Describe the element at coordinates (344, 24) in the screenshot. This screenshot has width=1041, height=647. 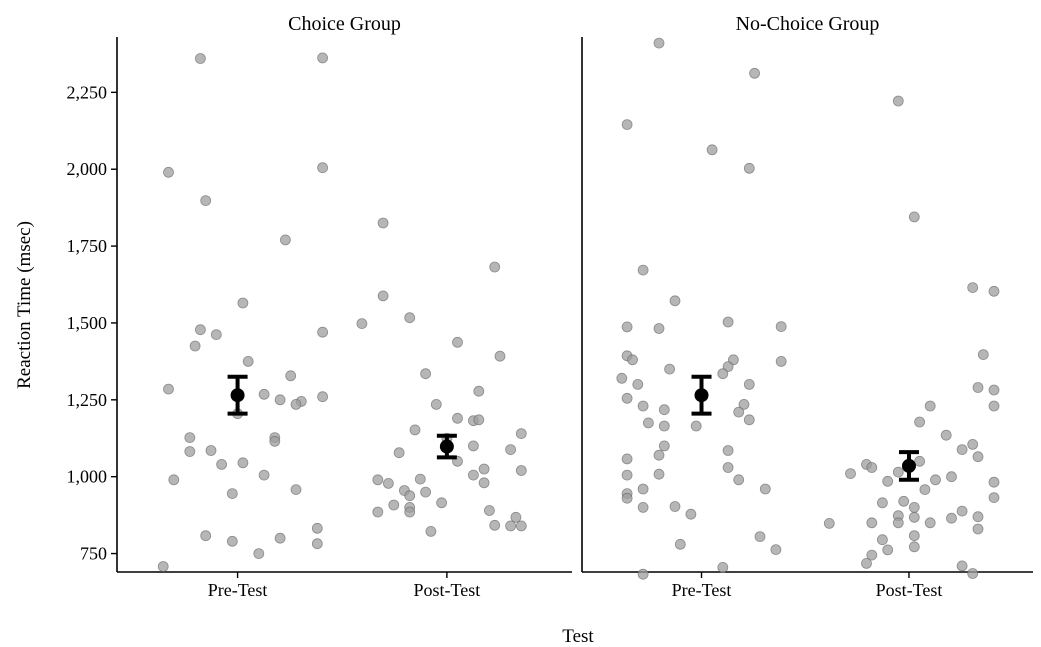
I see `panel-title: Choice Group` at that location.